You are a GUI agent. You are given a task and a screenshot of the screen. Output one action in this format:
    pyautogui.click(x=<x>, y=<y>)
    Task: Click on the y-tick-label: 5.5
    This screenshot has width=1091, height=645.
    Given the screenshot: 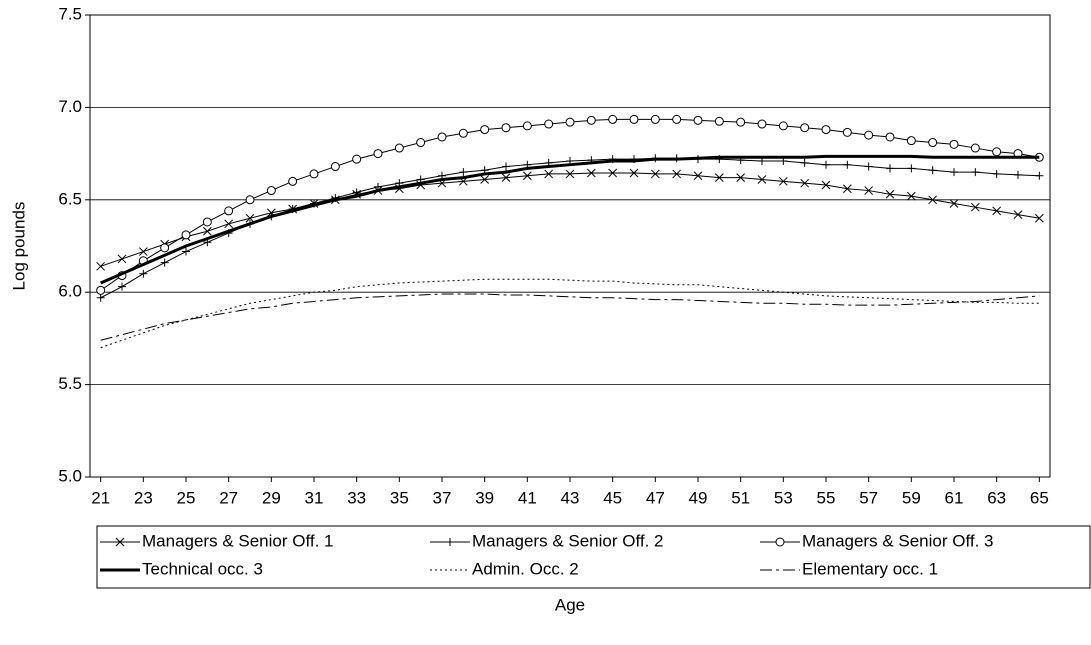 What is the action you would take?
    pyautogui.click(x=70, y=383)
    